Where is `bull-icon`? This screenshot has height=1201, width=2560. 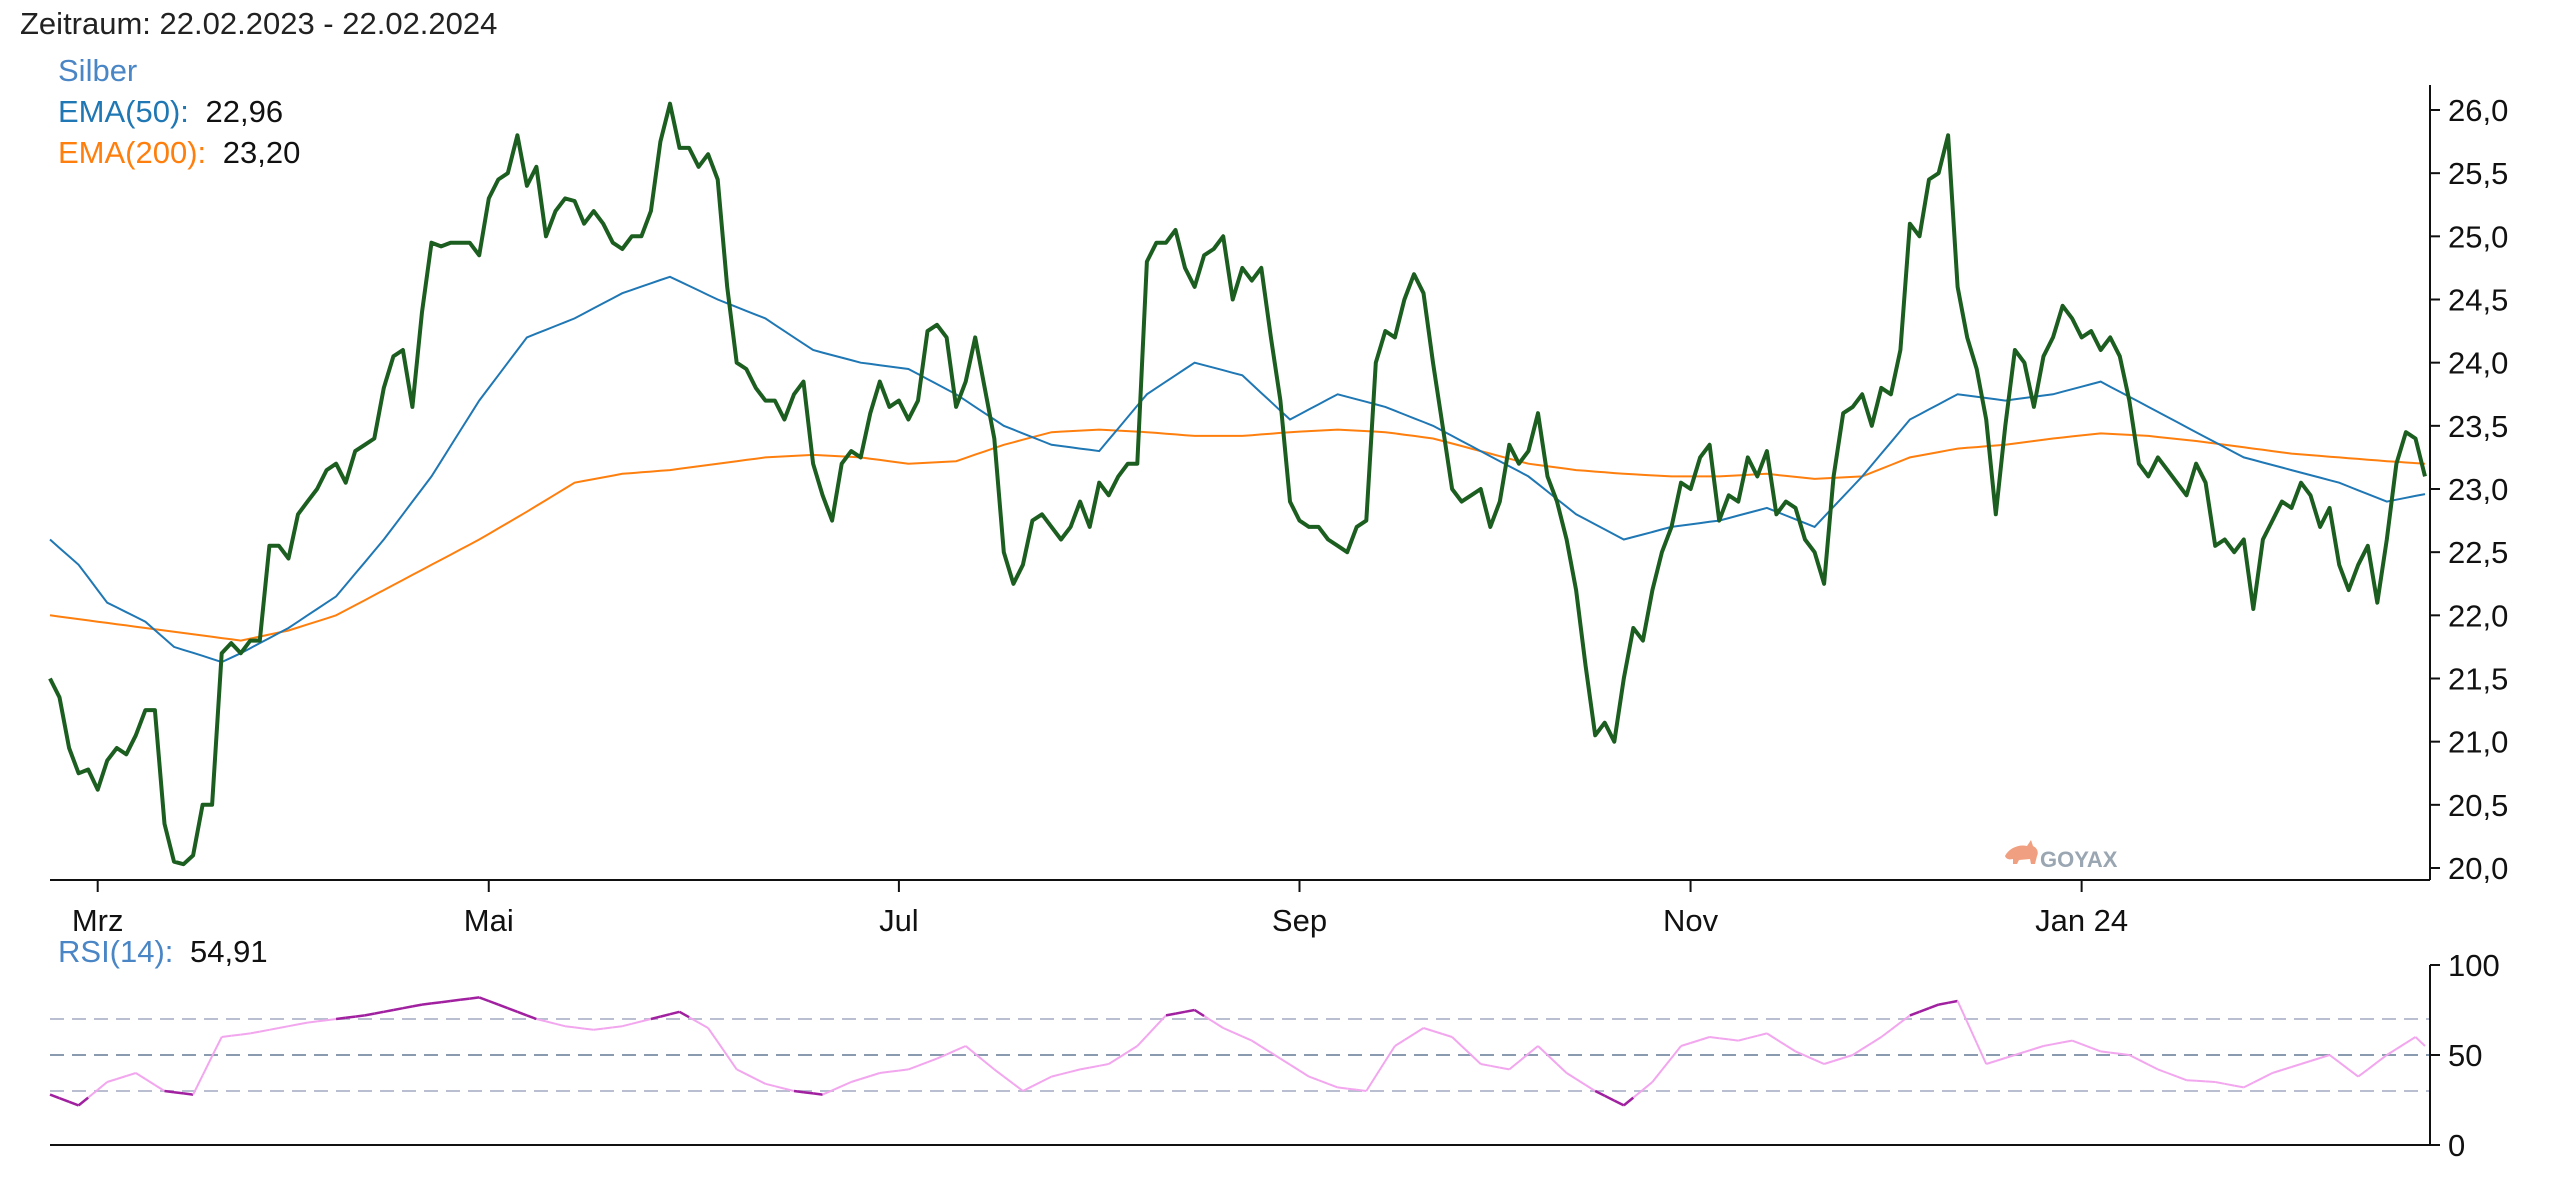
bull-icon is located at coordinates (2021, 852).